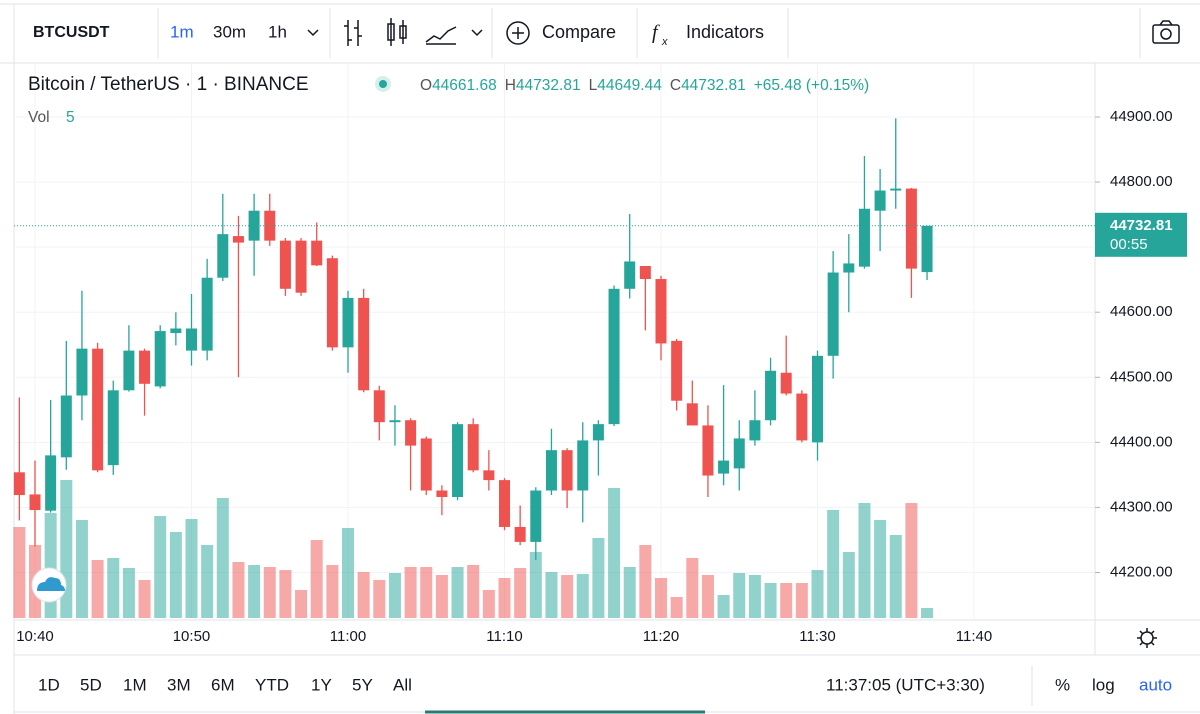  What do you see at coordinates (383, 84) in the screenshot?
I see `status-dot` at bounding box center [383, 84].